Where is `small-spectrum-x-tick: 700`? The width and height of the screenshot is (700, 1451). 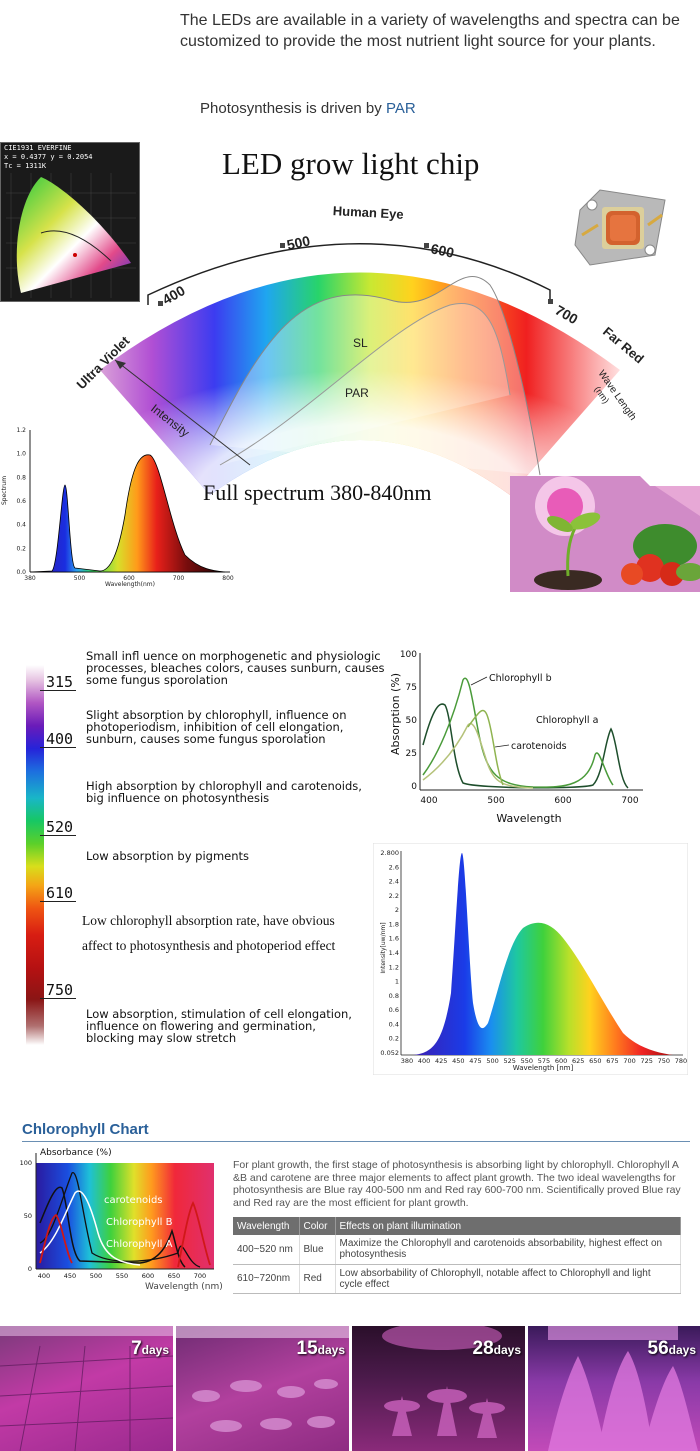 small-spectrum-x-tick: 700 is located at coordinates (179, 578).